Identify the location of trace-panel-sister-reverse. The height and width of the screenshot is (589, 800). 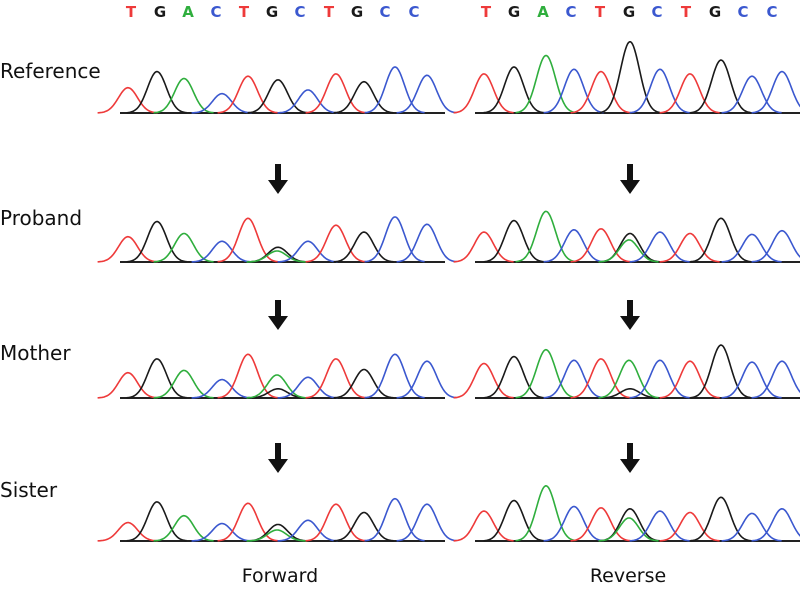
(626, 513).